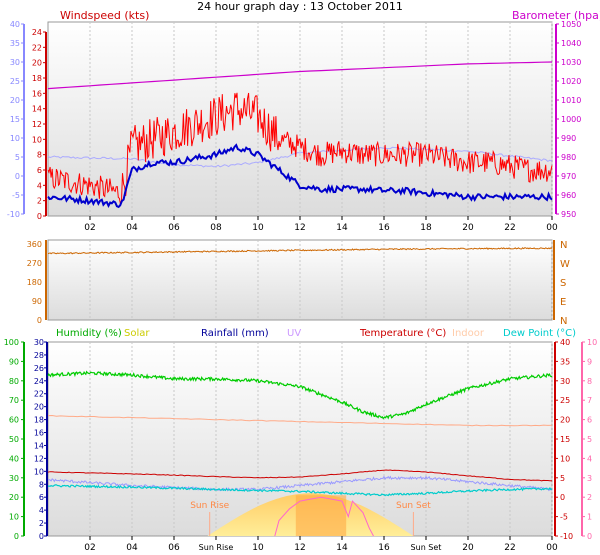 This screenshot has width=600, height=555. Describe the element at coordinates (37, 93) in the screenshot. I see `windspeed-tick-label: 16` at that location.